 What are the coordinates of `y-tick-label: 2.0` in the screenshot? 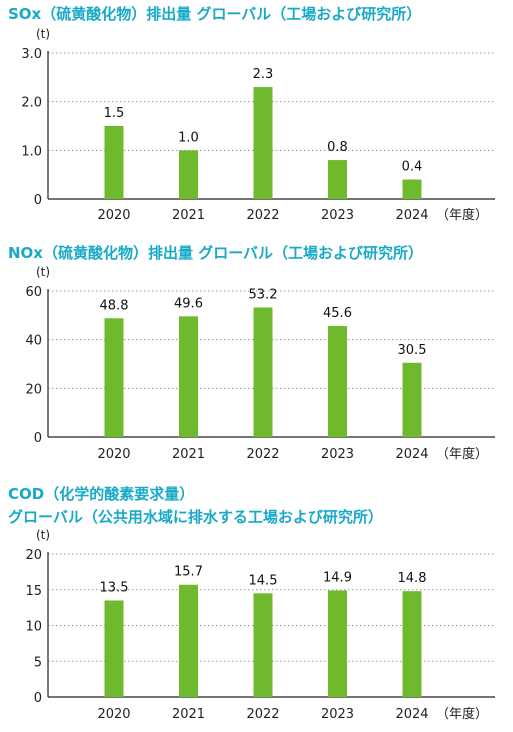 It's located at (31, 103).